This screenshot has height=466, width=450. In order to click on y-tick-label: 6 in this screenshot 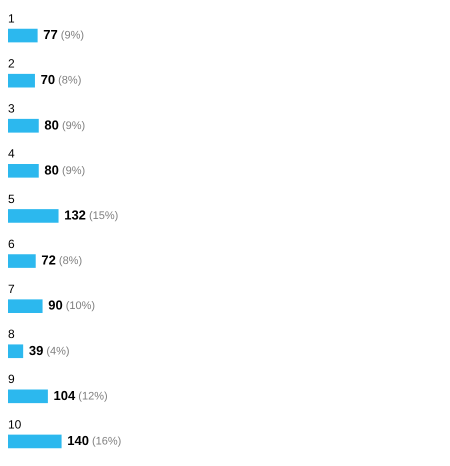, I will do `click(11, 243)`.